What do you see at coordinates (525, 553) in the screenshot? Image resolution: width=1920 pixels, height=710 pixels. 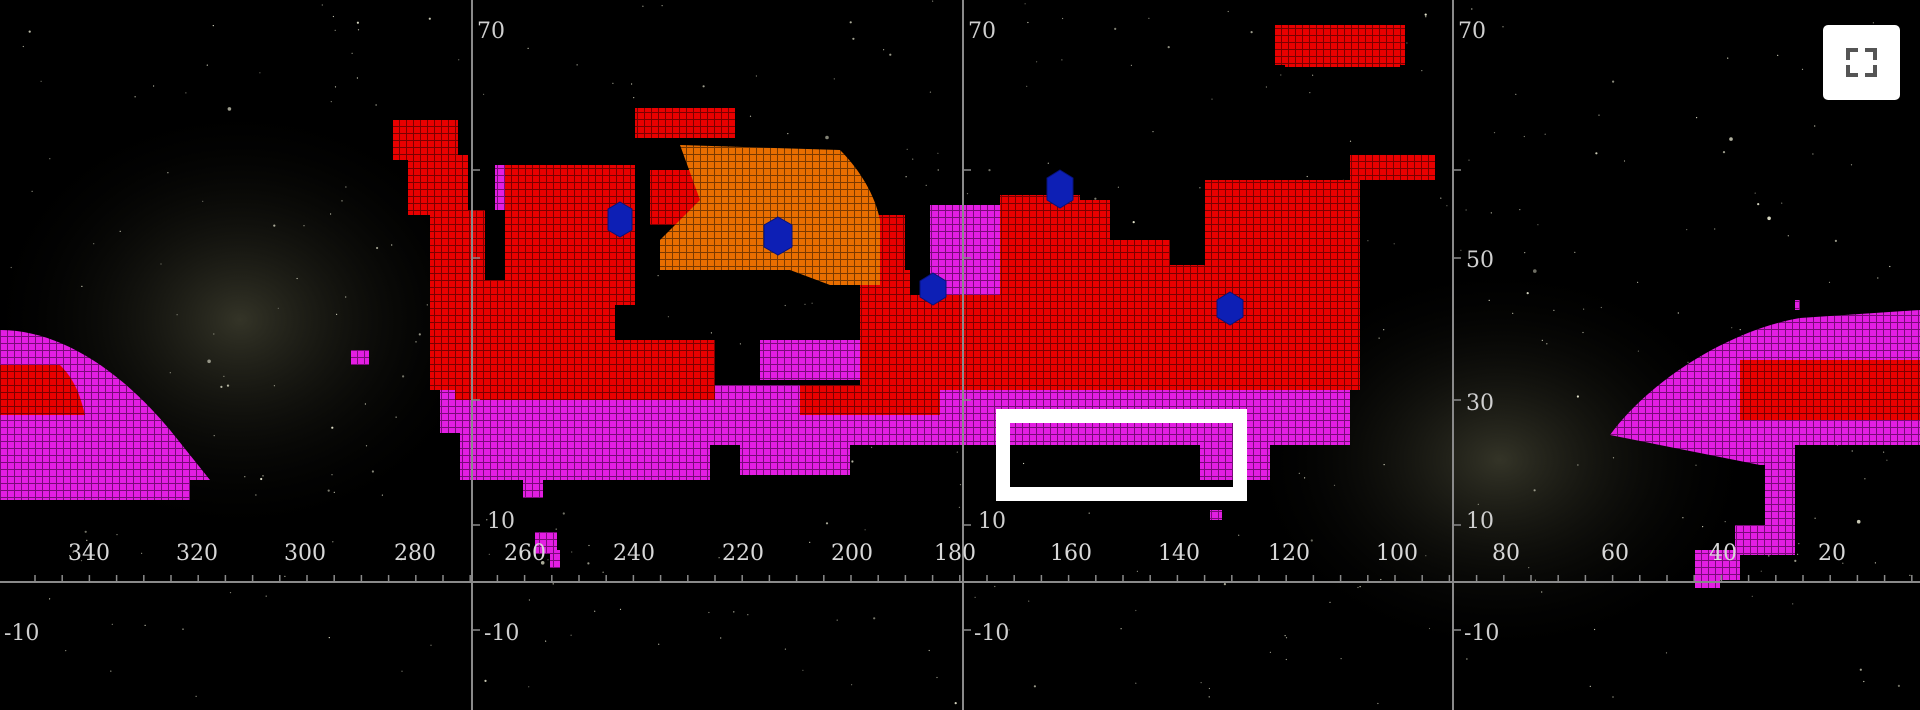 I see `ra-label: 260` at bounding box center [525, 553].